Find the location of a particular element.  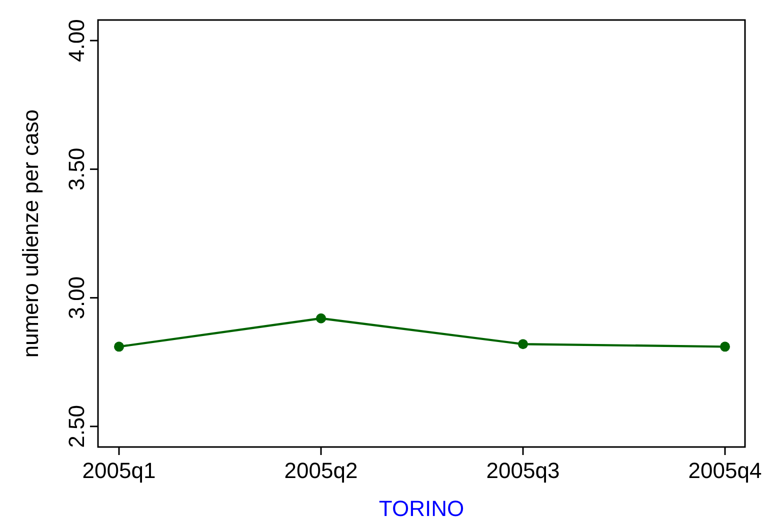

x-tick-label: 2005q4 is located at coordinates (725, 470).